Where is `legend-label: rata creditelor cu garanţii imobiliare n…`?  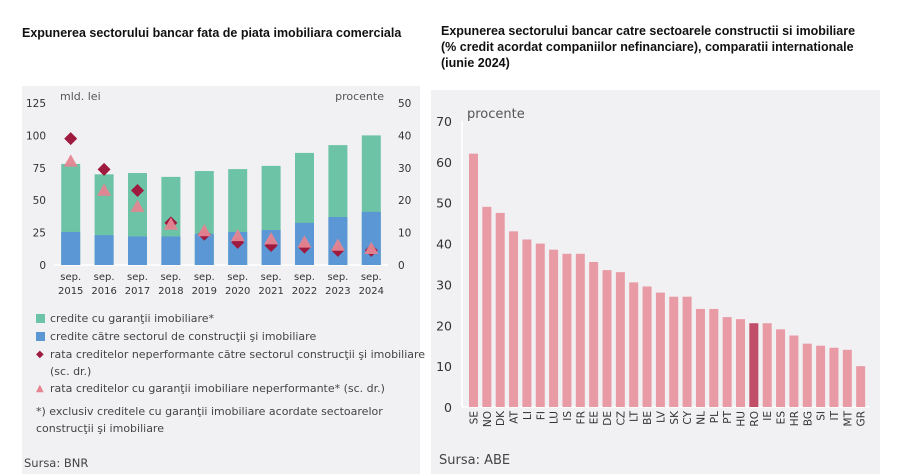
legend-label: rata creditelor cu garanţii imobiliare n… is located at coordinates (217, 388).